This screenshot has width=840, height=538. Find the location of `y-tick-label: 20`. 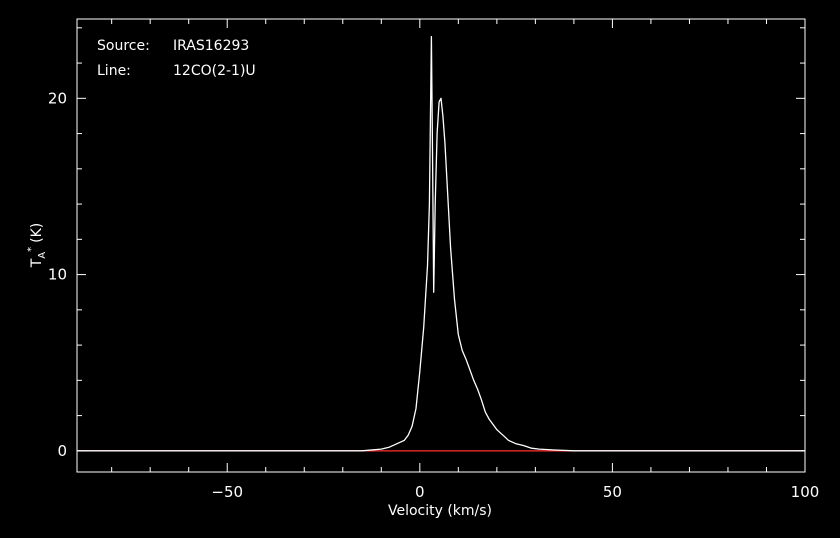

y-tick-label: 20 is located at coordinates (57, 98).